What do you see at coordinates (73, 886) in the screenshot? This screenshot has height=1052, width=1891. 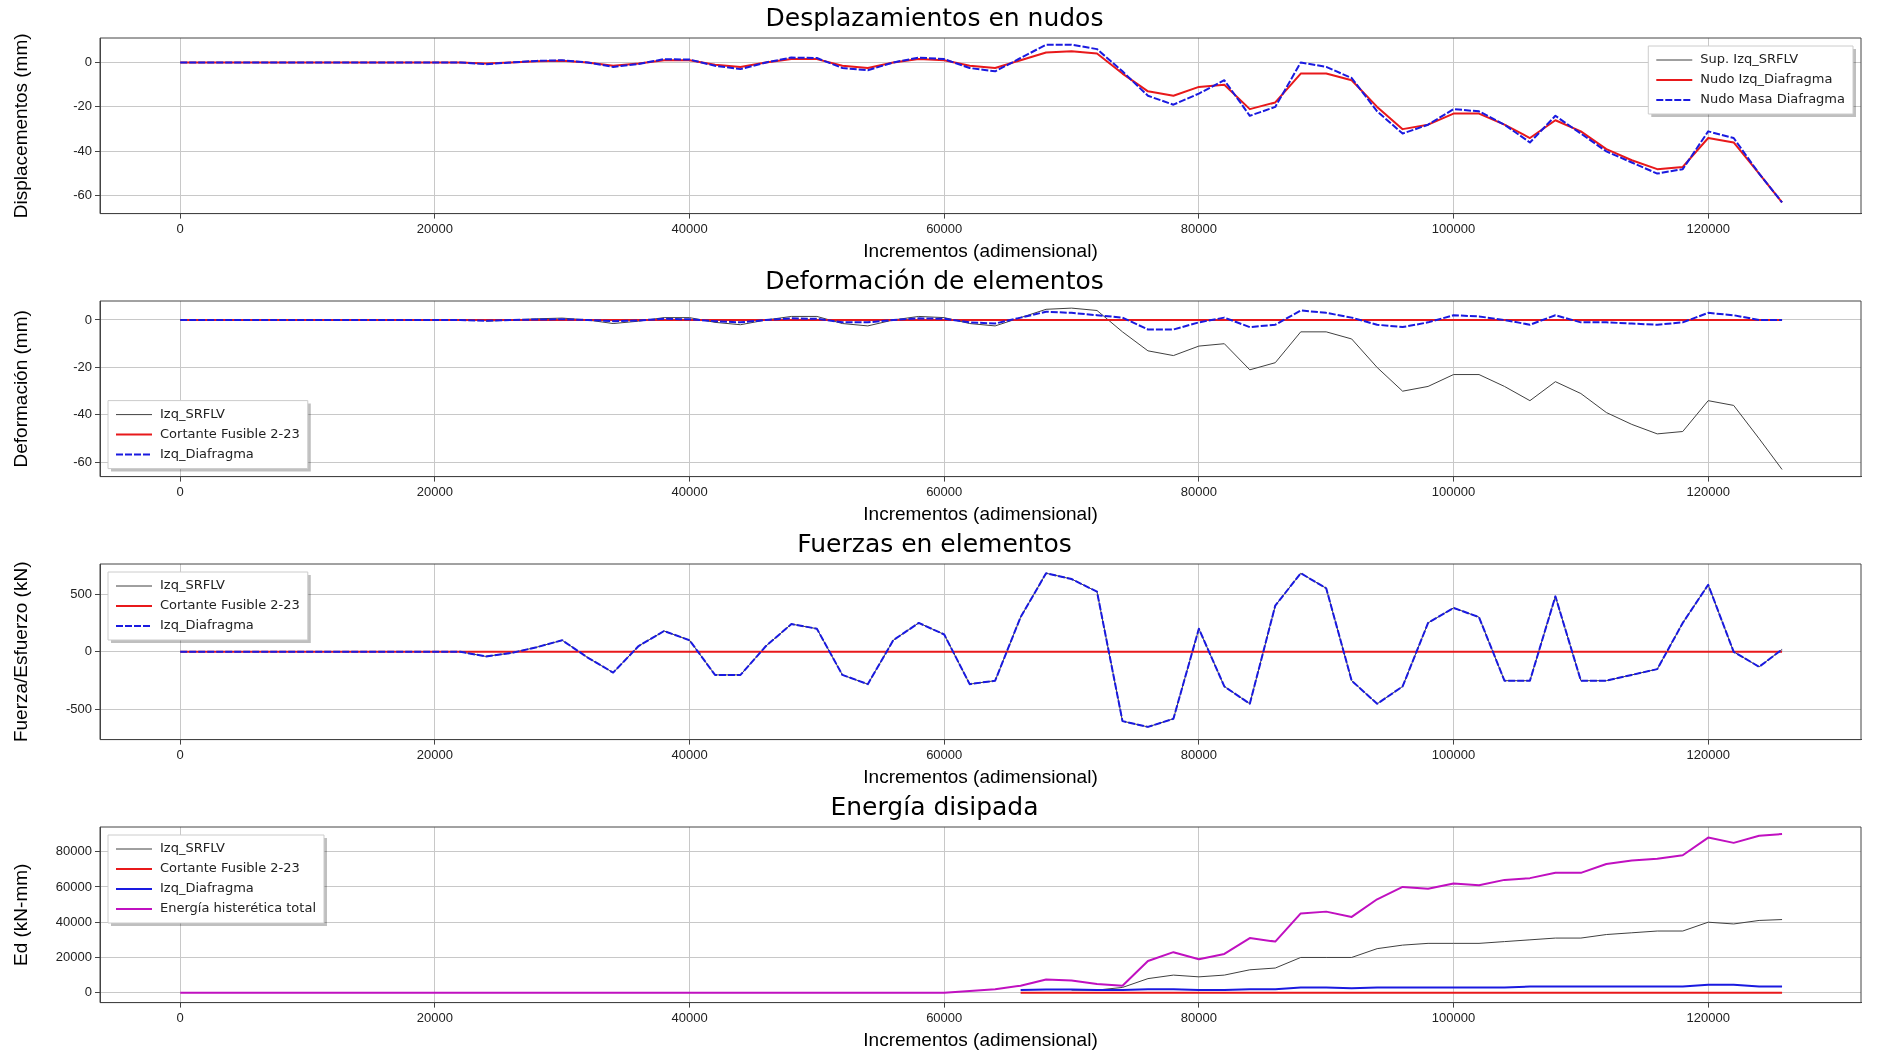 I see `y-tick-label: 60000` at bounding box center [73, 886].